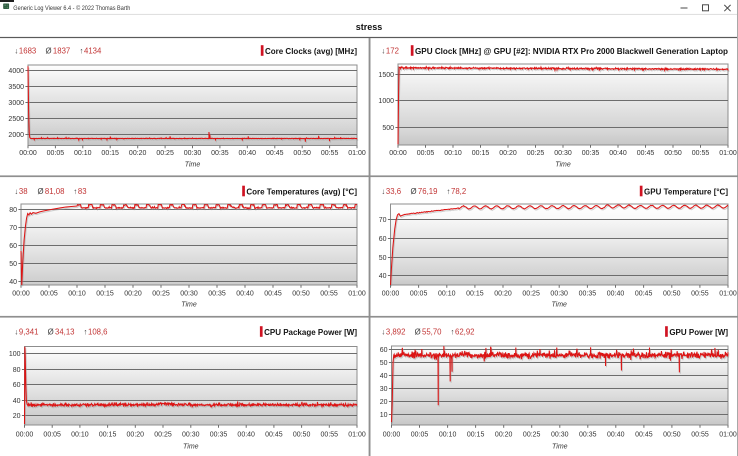  What do you see at coordinates (386, 75) in the screenshot?
I see `svg-text: 1500` at bounding box center [386, 75].